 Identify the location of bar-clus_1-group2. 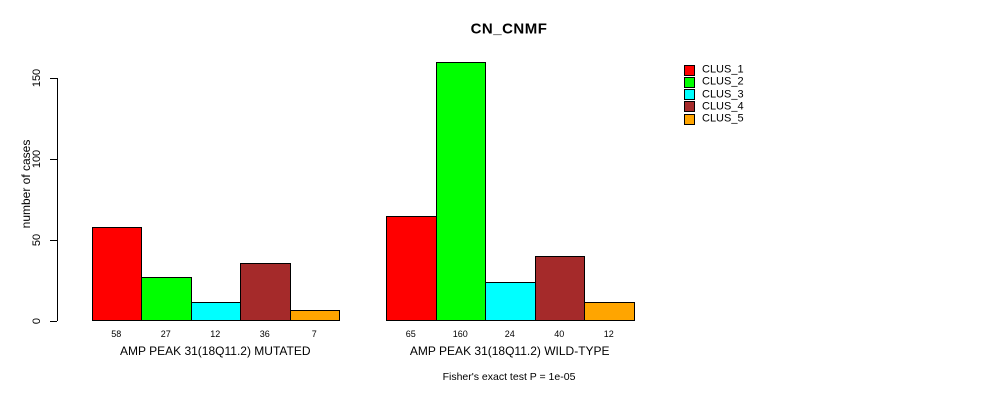
(411, 268).